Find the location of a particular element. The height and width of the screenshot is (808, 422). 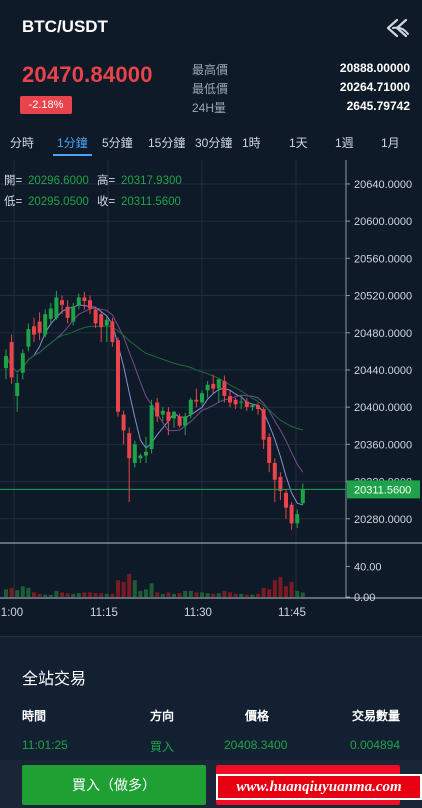

header-amount: 交易數量 is located at coordinates (375, 716).